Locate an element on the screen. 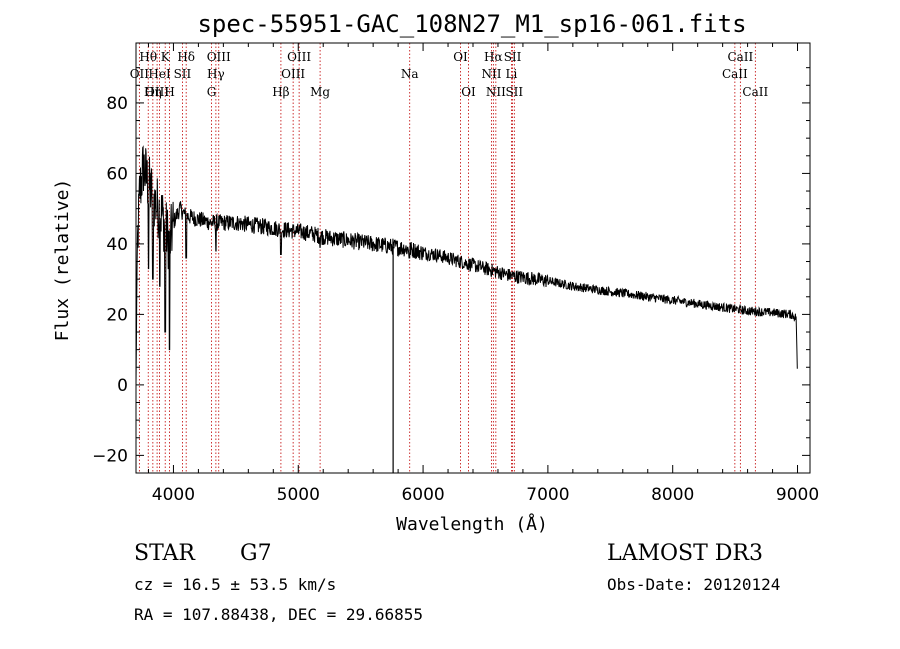  line-label: Hδ is located at coordinates (186, 57).